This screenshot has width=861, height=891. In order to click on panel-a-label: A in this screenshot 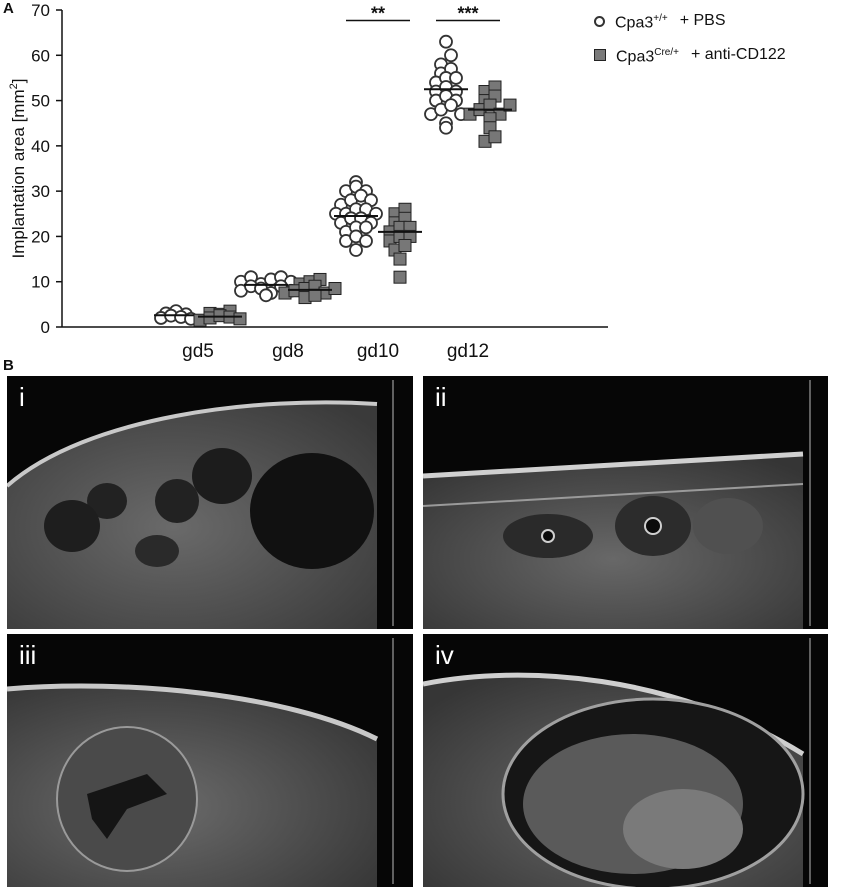, I will do `click(8, 8)`.